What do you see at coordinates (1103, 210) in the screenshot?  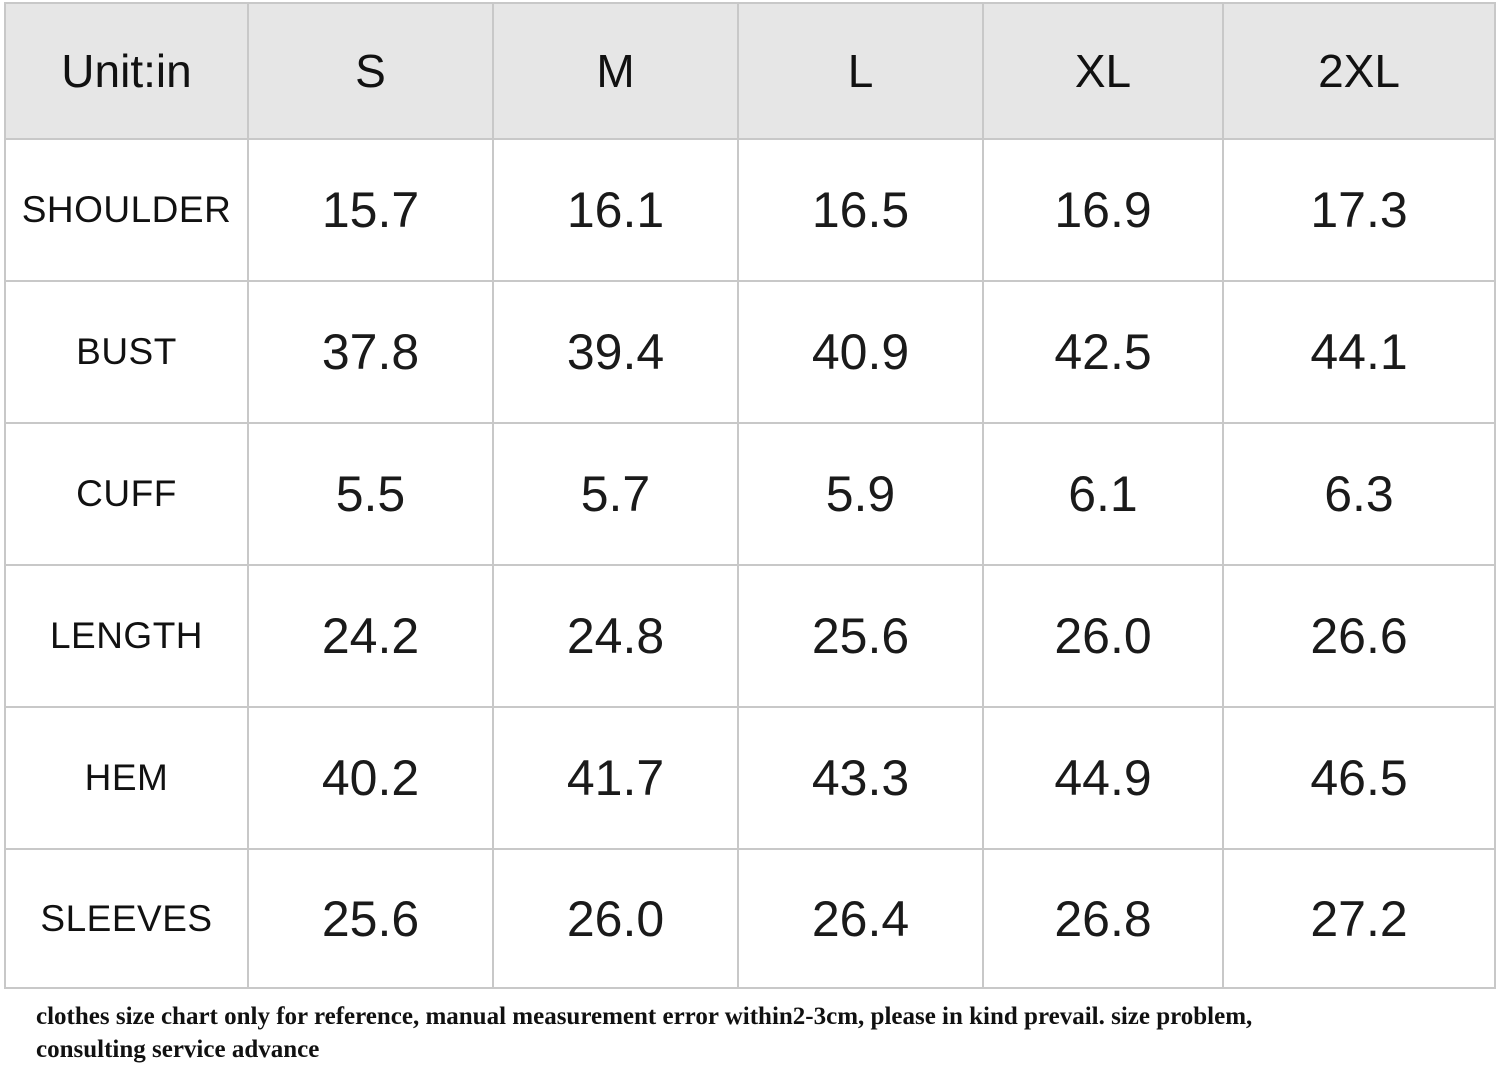 I see `table-cell: 16.9` at bounding box center [1103, 210].